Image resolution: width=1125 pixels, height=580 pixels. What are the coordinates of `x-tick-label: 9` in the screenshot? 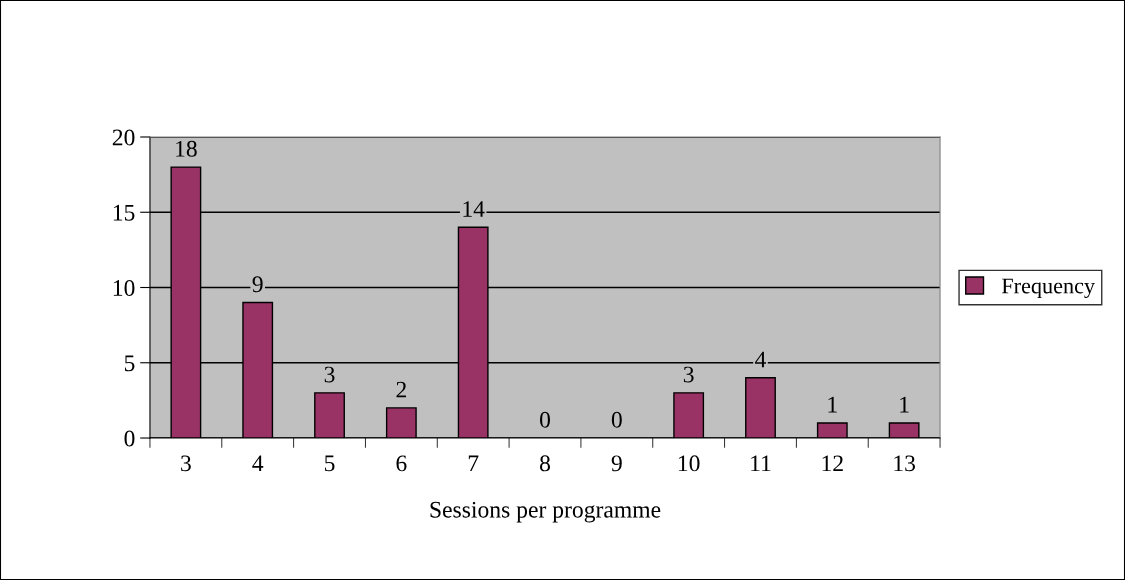 It's located at (616, 463).